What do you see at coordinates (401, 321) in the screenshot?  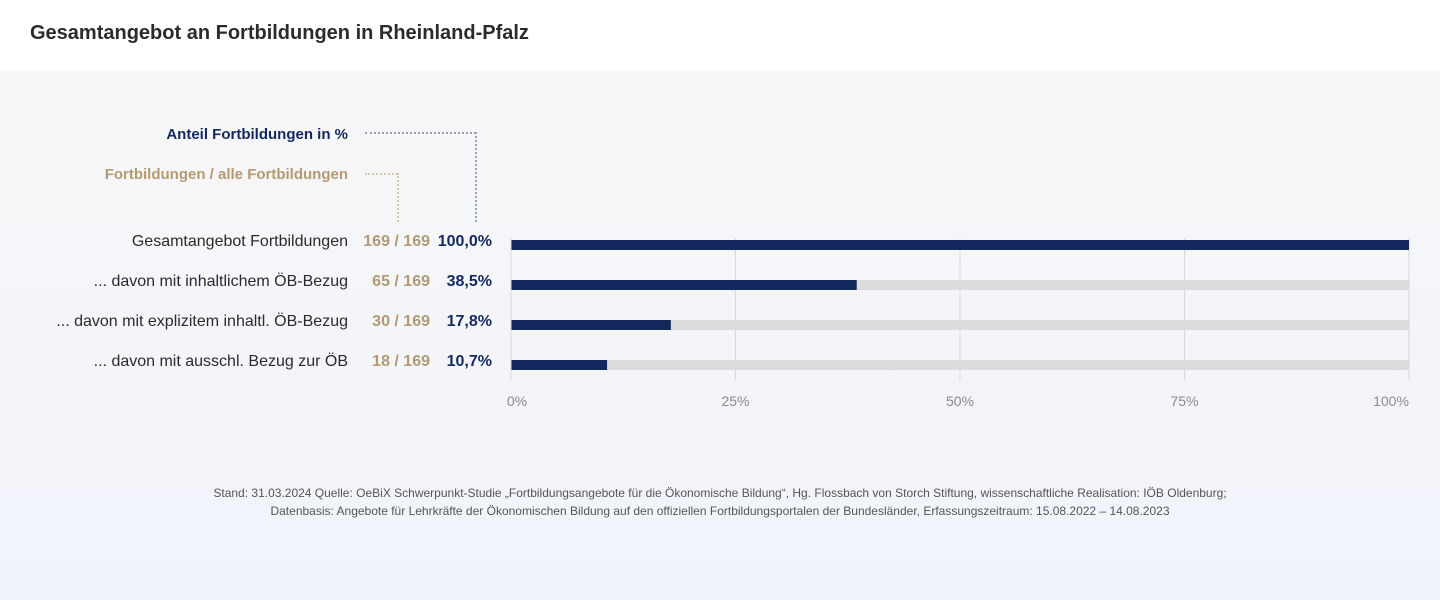 I see `count-label: 30 / 169` at bounding box center [401, 321].